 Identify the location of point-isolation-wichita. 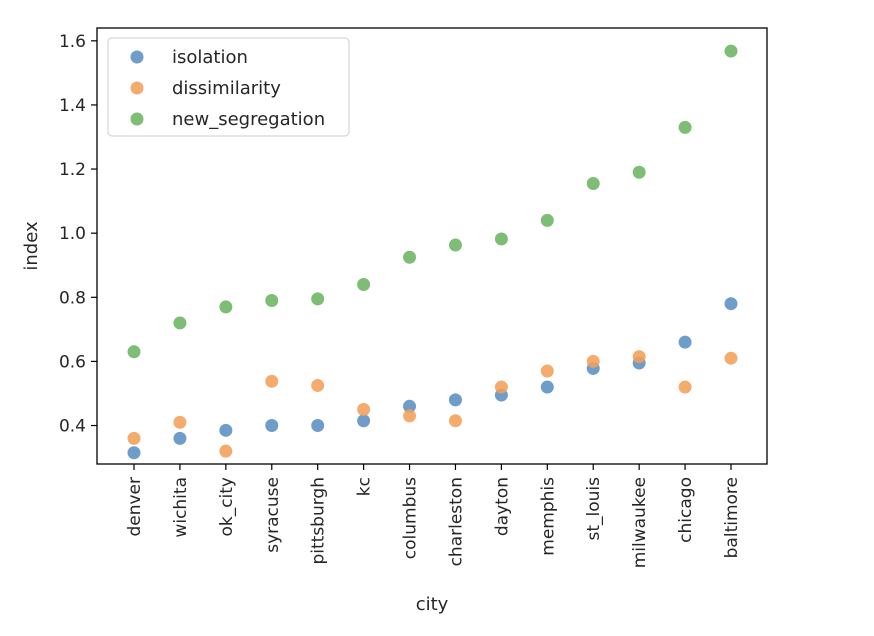
(180, 438).